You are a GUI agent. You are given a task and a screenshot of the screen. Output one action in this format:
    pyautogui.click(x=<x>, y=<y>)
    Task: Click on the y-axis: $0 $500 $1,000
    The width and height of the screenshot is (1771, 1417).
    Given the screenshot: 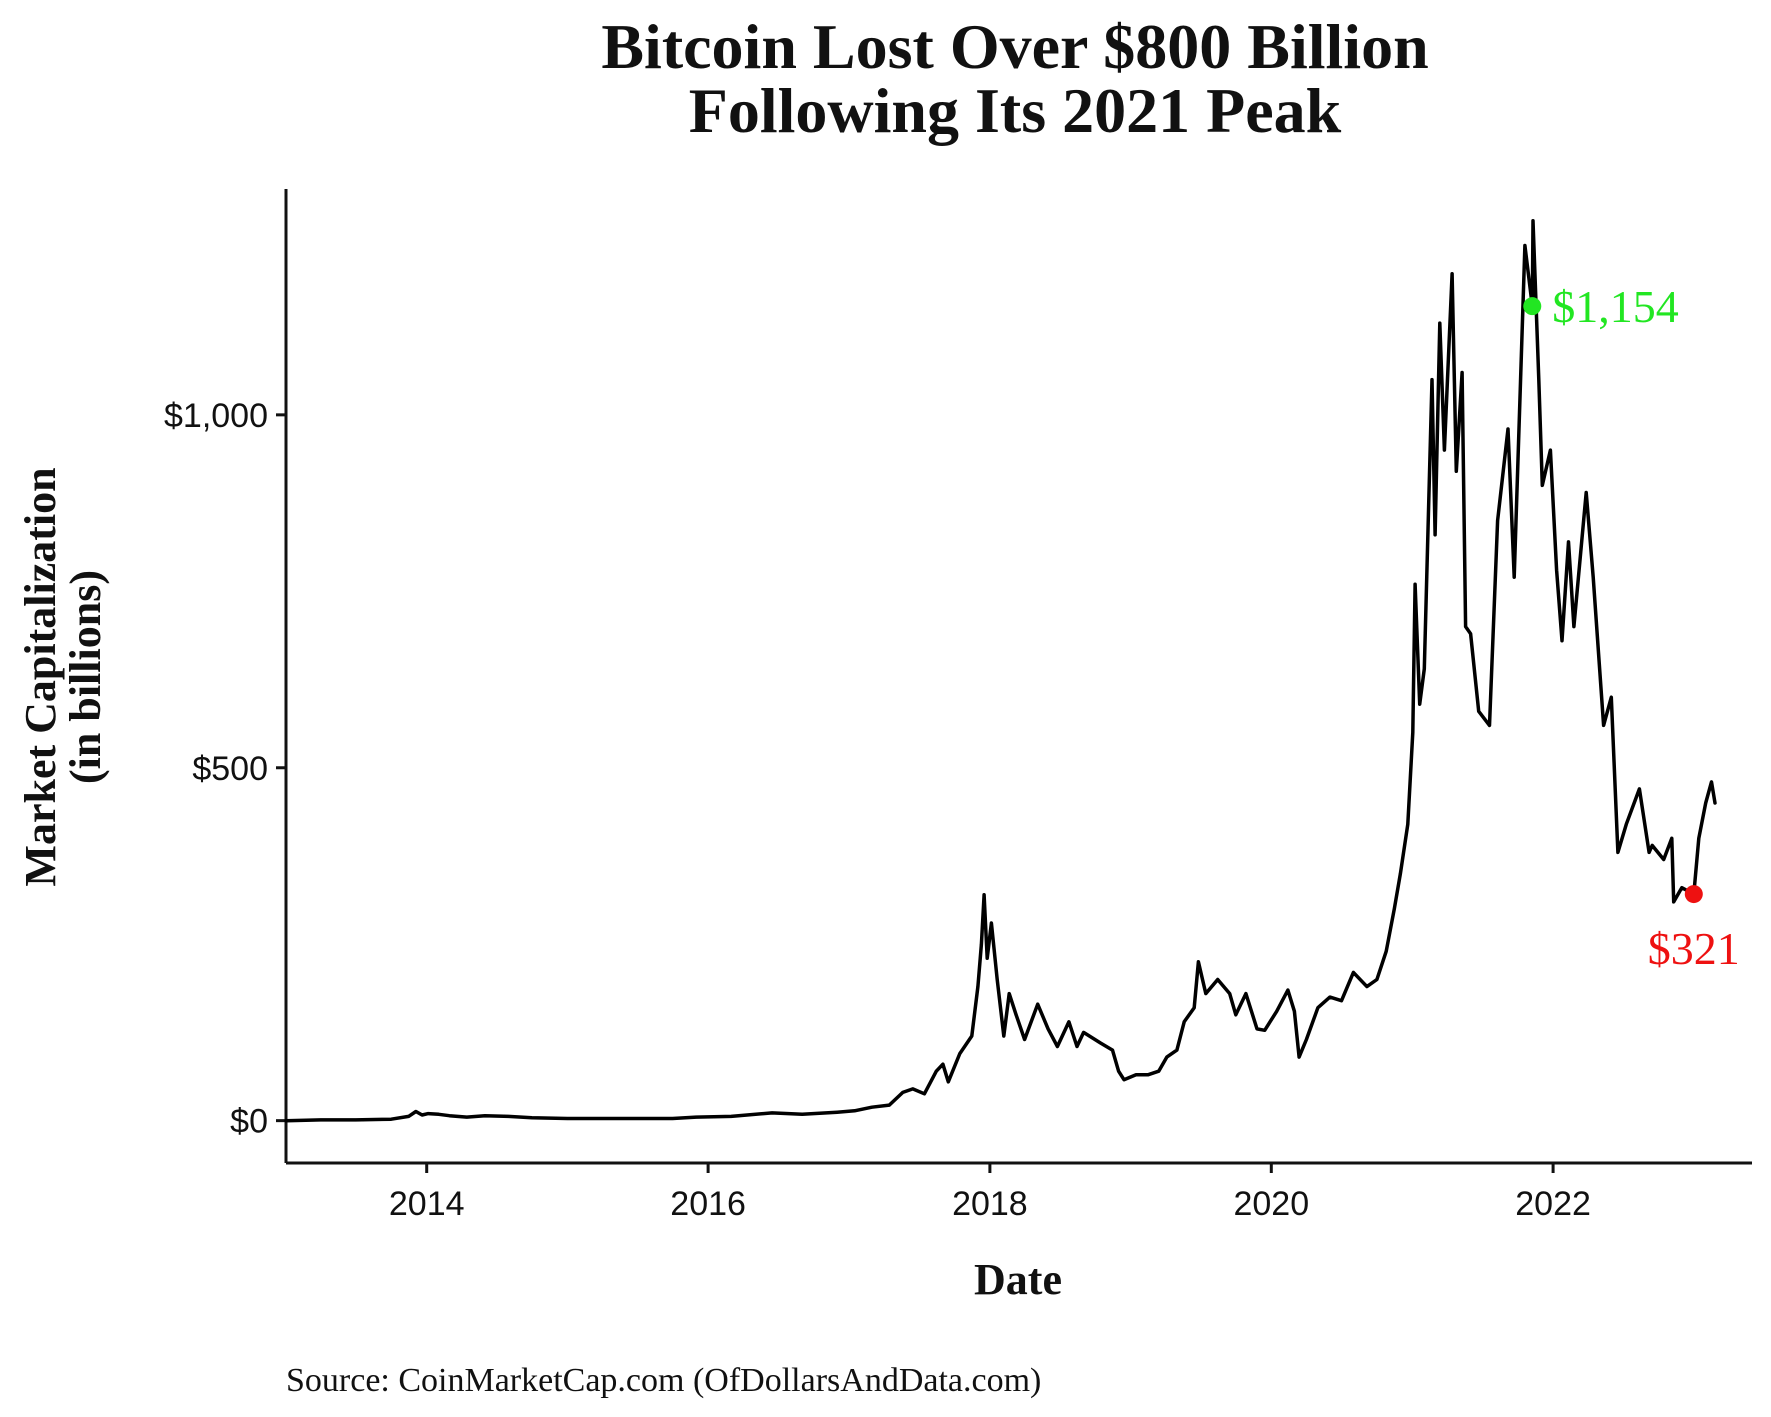 What is the action you would take?
    pyautogui.click(x=226, y=676)
    